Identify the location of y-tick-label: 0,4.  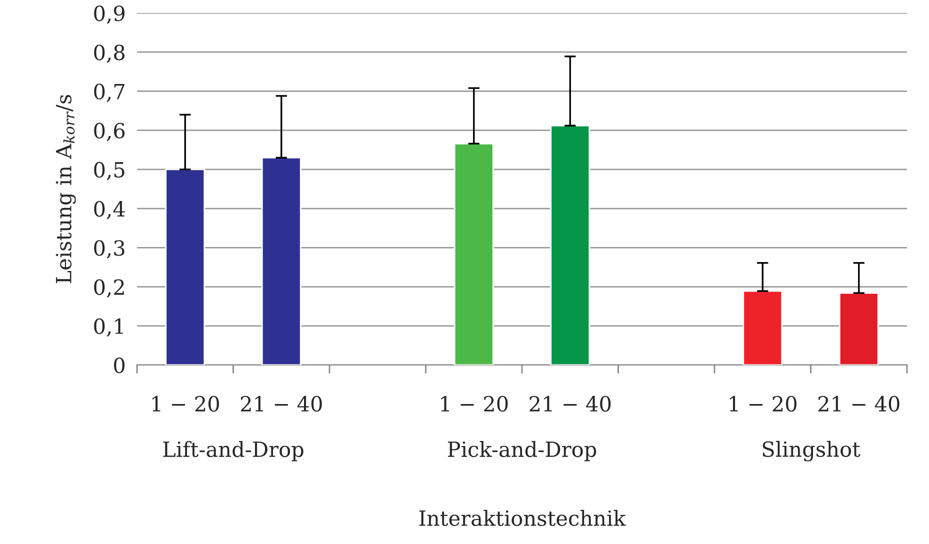
(109, 210).